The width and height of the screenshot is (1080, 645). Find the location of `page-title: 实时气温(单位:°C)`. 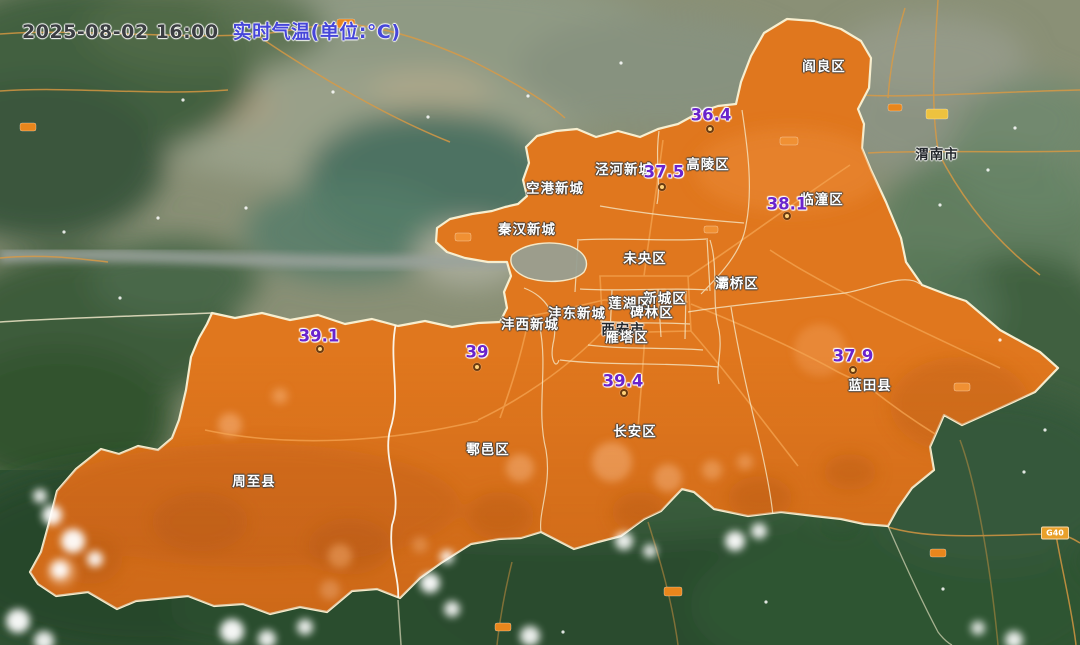

page-title: 实时气温(单位:°C) is located at coordinates (316, 32).